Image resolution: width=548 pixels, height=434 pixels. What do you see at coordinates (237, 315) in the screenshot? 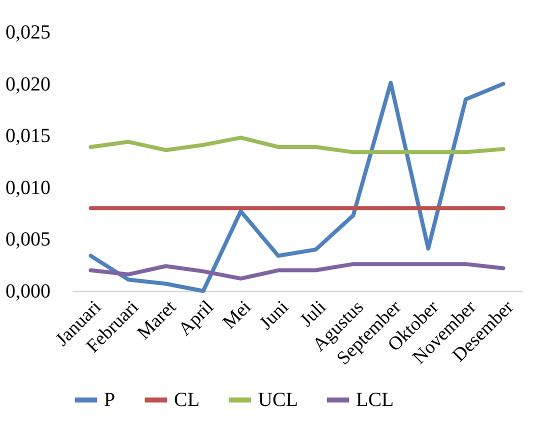
I see `x-tick-label: Mei` at bounding box center [237, 315].